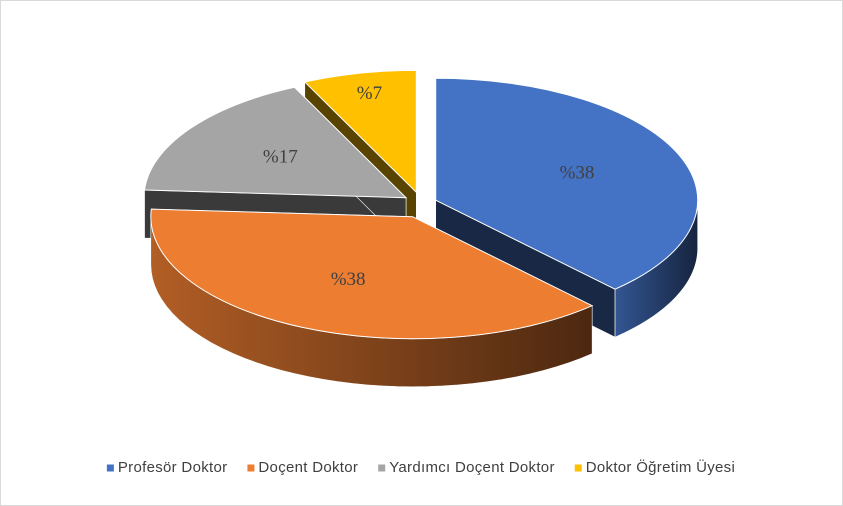 Image resolution: width=843 pixels, height=506 pixels. What do you see at coordinates (280, 156) in the screenshot?
I see `data-label: %17` at bounding box center [280, 156].